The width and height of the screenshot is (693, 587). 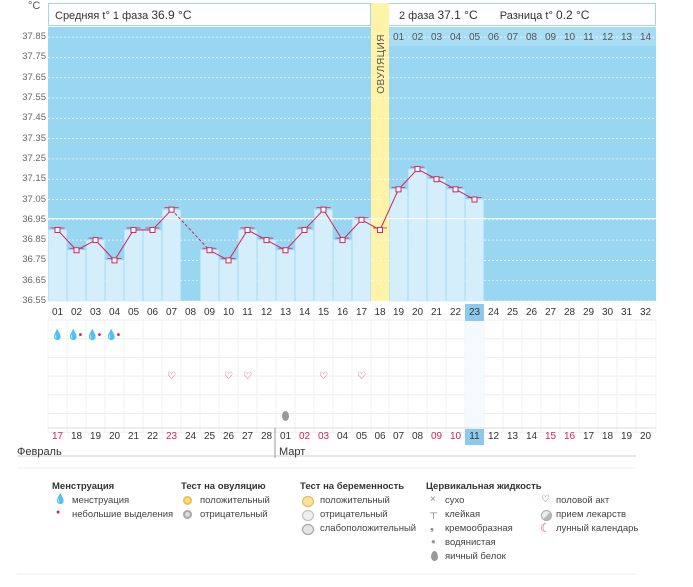 I want to click on date-label: 16, so click(x=569, y=436).